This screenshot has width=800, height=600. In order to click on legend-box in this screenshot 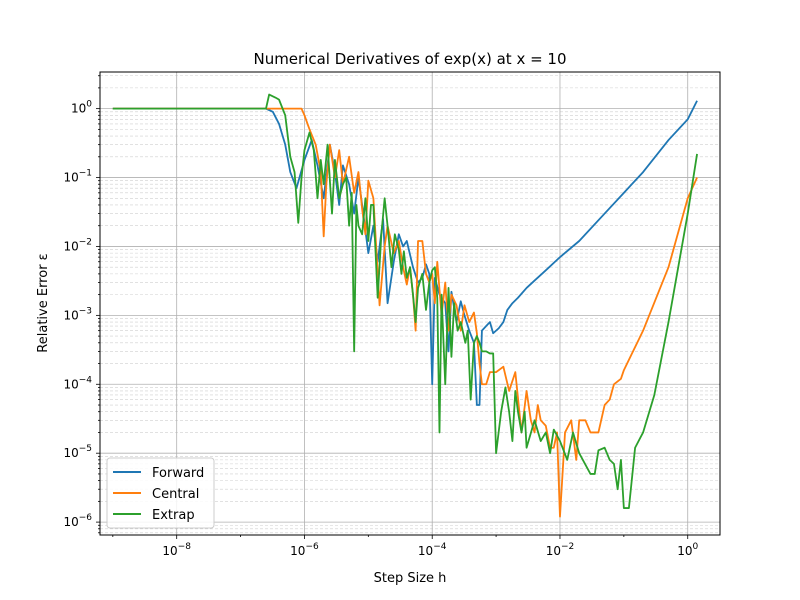, I will do `click(160, 493)`.